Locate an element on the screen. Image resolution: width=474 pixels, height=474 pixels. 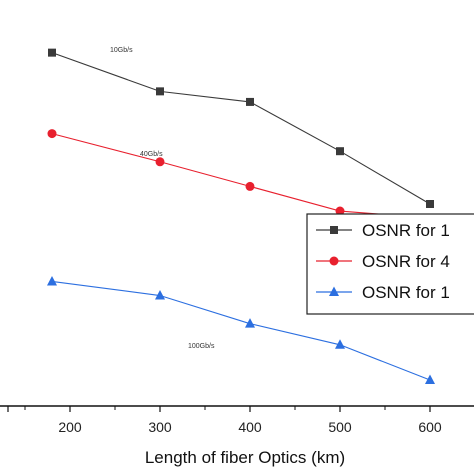
chart-legend: OSNR for 1 OSNR for 4 OSNR for 1 is located at coordinates (390, 264).